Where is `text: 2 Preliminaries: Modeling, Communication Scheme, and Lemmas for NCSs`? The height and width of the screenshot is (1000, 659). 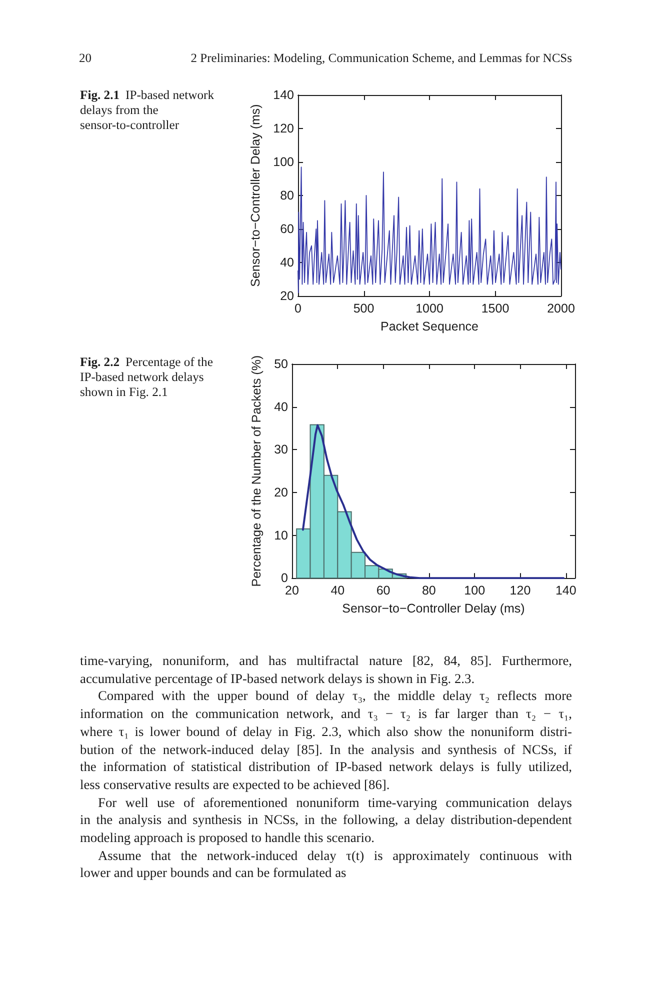
text: 2 Preliminaries: Modeling, Communication Scheme, and Lemmas for NCSs is located at coordinates (381, 58).